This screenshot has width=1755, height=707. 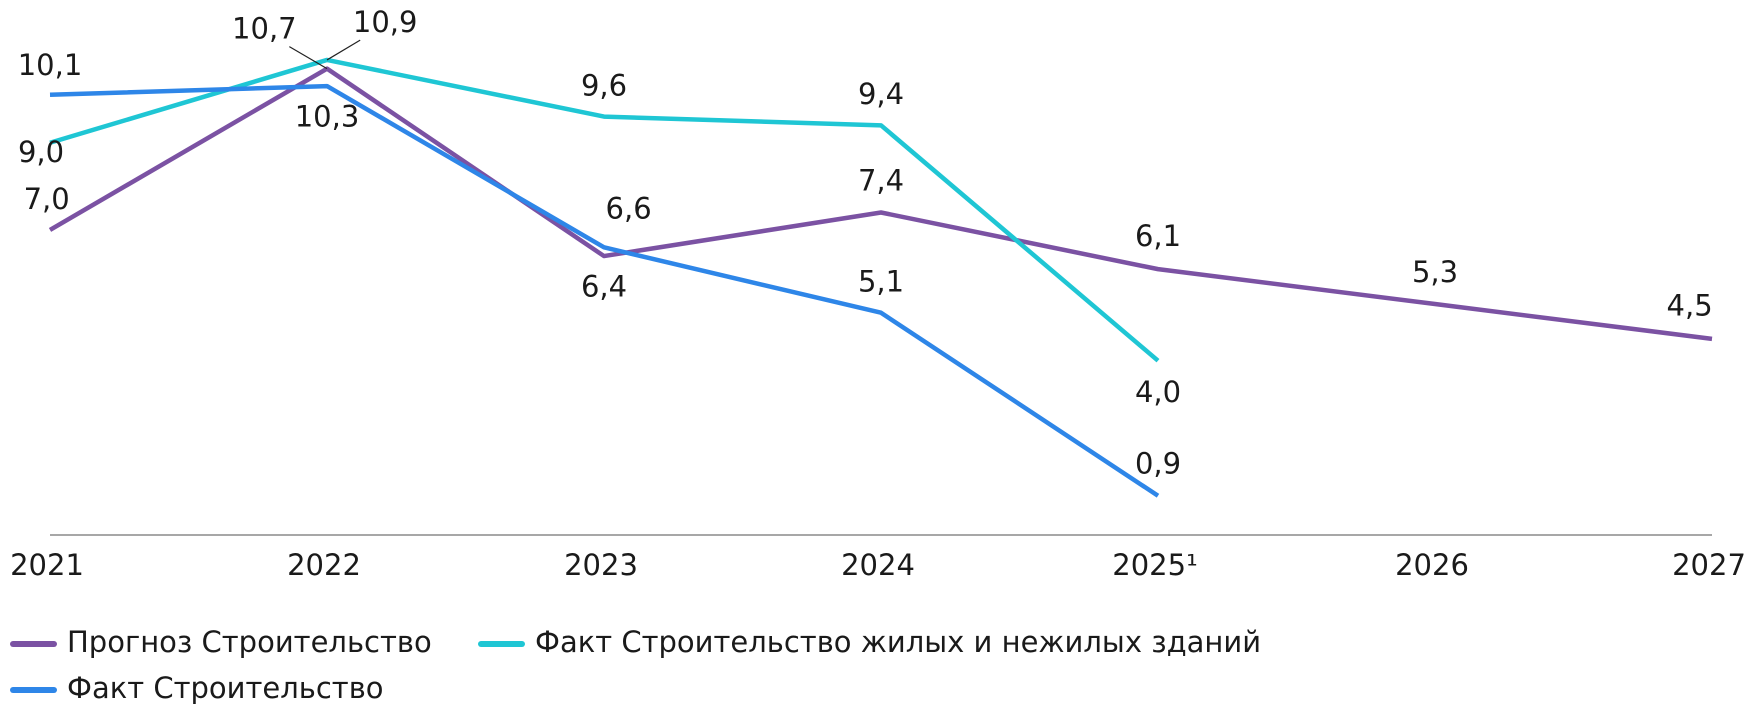 What do you see at coordinates (1158, 392) in the screenshot?
I see `data-label: 4,0` at bounding box center [1158, 392].